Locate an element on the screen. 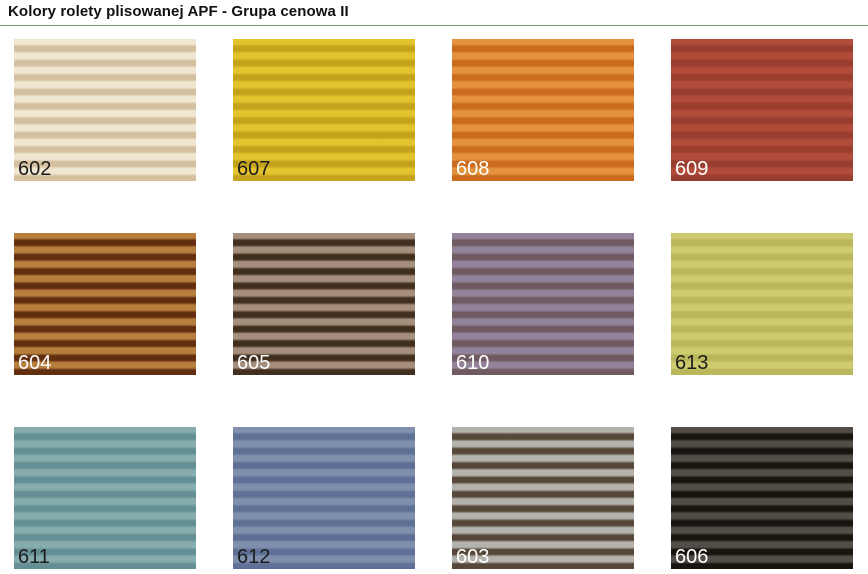  color-code-label: 609 is located at coordinates (692, 169).